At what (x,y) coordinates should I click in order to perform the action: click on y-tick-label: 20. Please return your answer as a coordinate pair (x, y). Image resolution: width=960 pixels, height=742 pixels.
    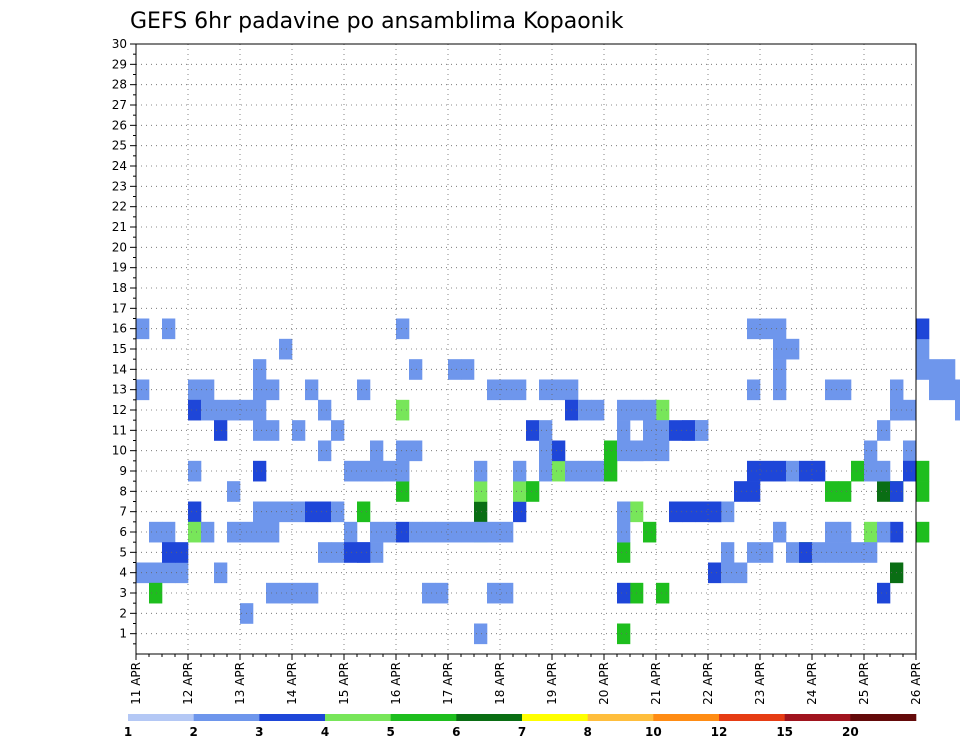
    Looking at the image, I should click on (119, 247).